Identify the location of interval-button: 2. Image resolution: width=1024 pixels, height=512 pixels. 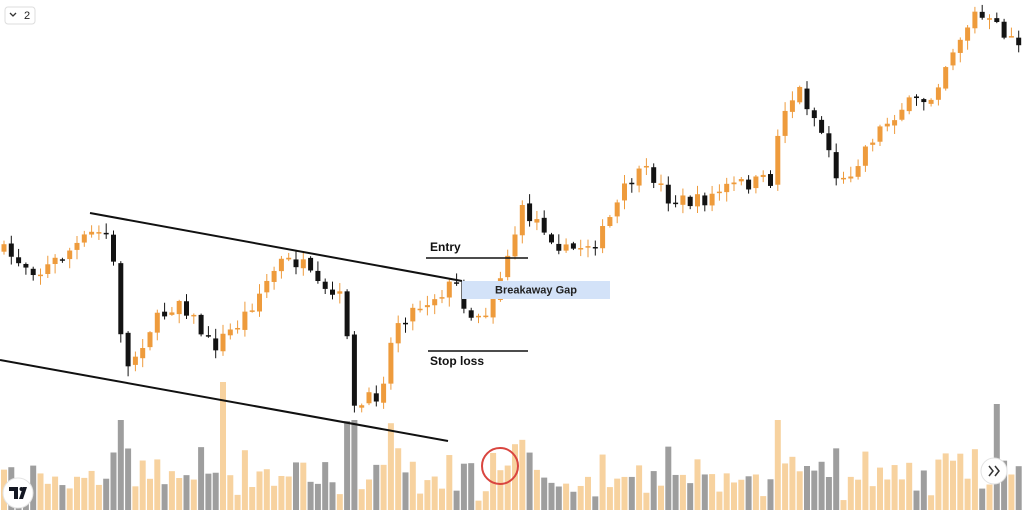
(20, 15).